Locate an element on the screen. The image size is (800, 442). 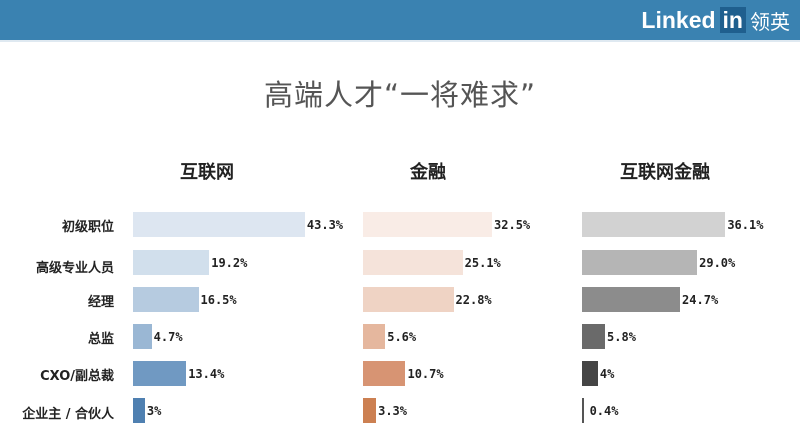
value-label: 19.2% is located at coordinates (229, 263).